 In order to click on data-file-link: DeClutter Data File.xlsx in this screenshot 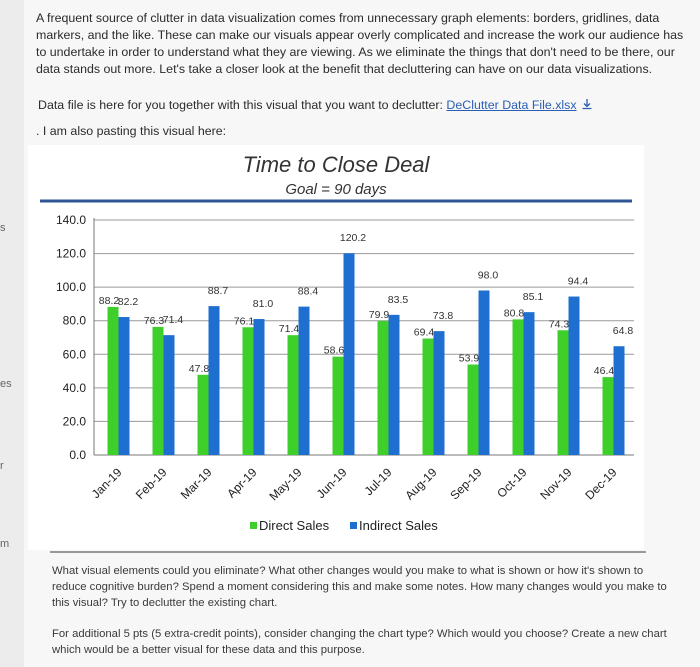, I will do `click(511, 105)`.